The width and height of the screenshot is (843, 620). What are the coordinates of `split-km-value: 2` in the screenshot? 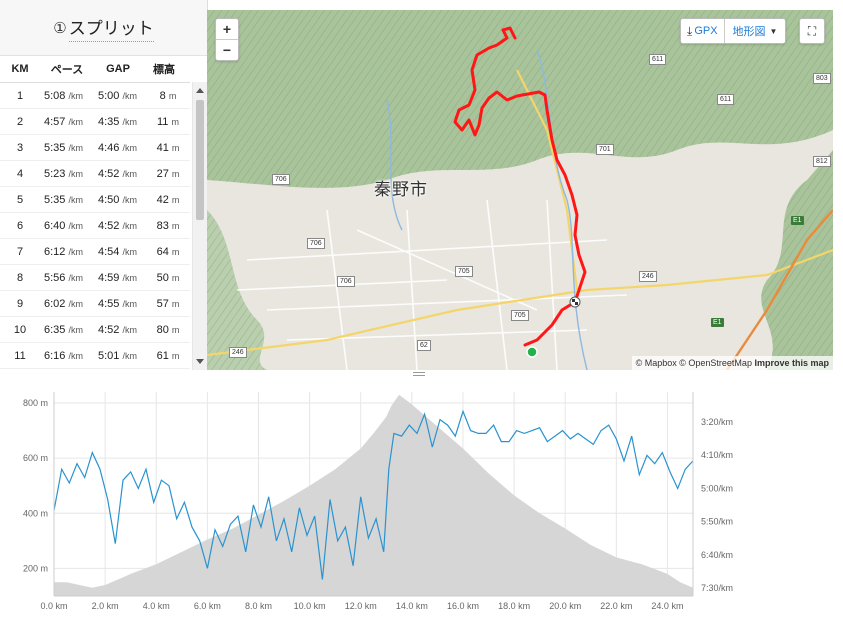 It's located at (20, 121).